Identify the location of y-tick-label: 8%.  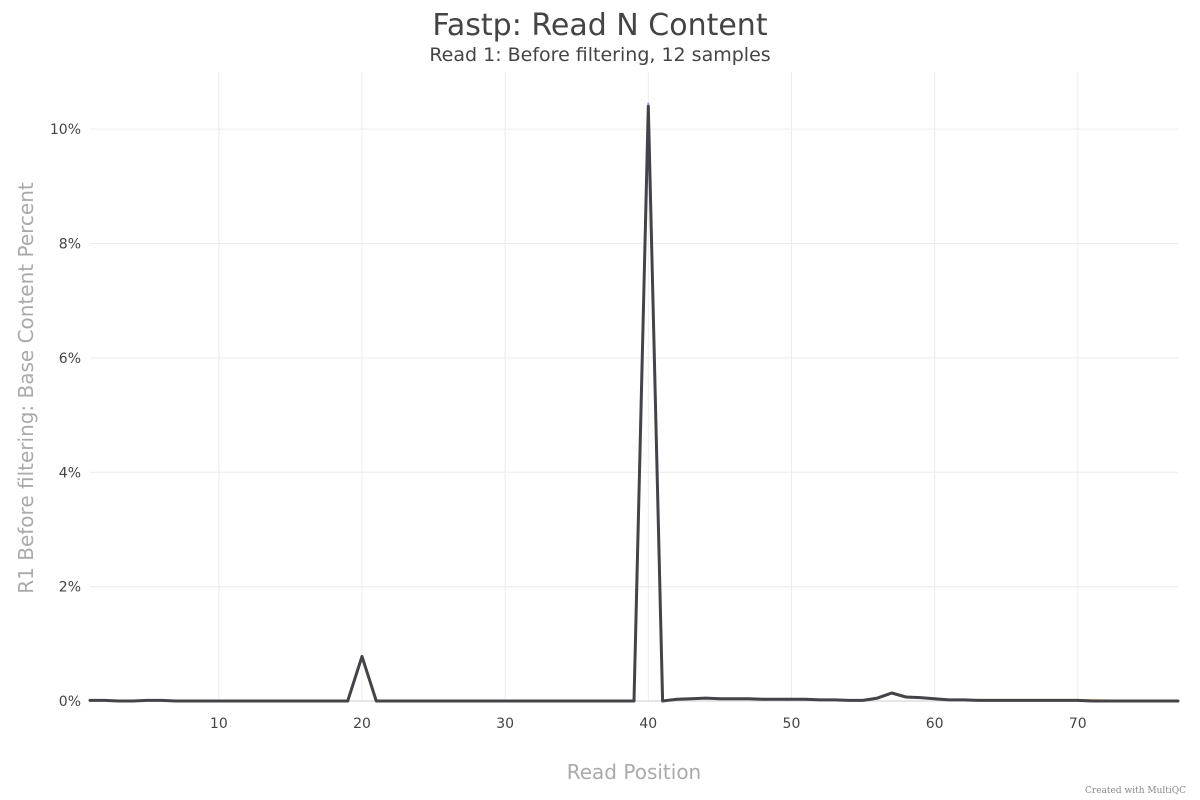
(70, 245).